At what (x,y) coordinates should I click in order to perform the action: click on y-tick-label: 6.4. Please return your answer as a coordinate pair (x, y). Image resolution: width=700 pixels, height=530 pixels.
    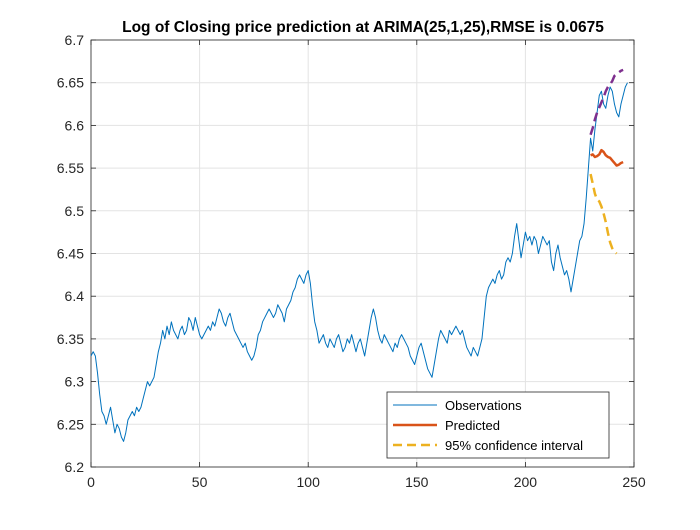
    Looking at the image, I should click on (75, 296).